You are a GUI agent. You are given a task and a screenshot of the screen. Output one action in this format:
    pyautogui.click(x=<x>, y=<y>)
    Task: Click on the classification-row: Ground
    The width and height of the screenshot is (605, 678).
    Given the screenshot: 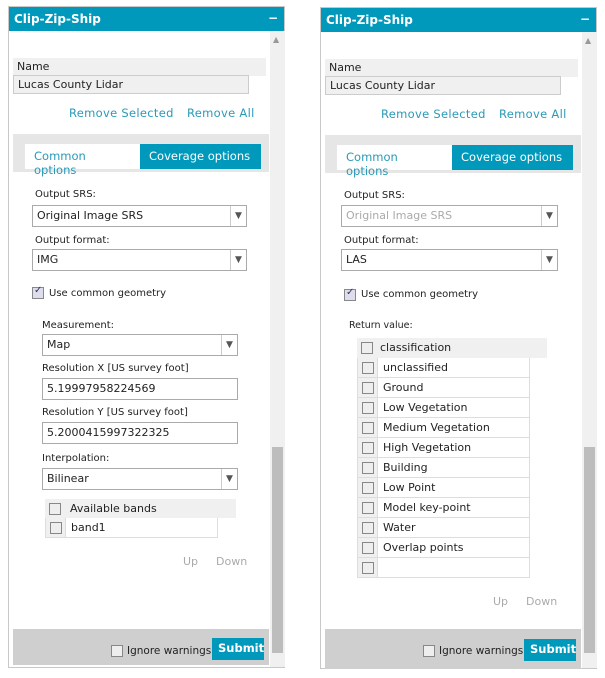 What is the action you would take?
    pyautogui.click(x=443, y=388)
    